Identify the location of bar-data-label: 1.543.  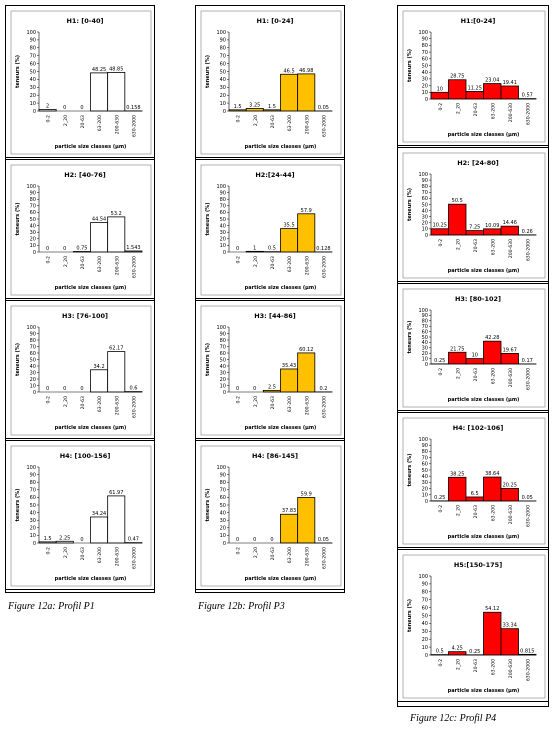
(133, 248).